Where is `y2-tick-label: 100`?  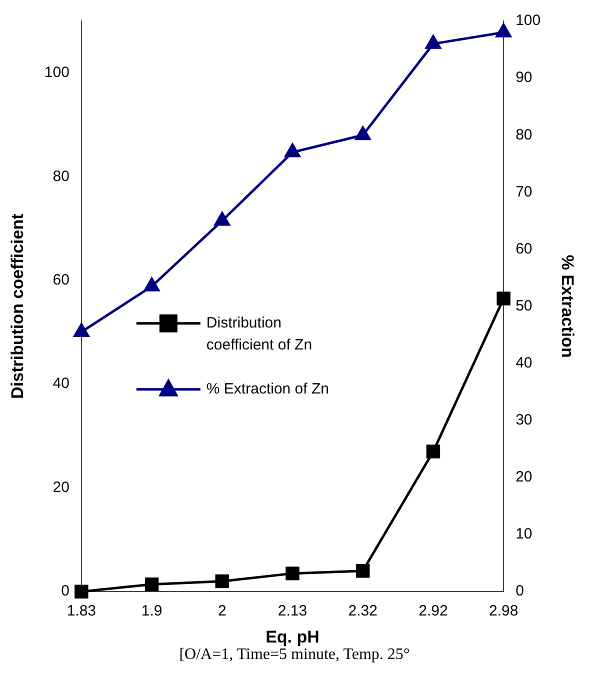
y2-tick-label: 100 is located at coordinates (528, 21).